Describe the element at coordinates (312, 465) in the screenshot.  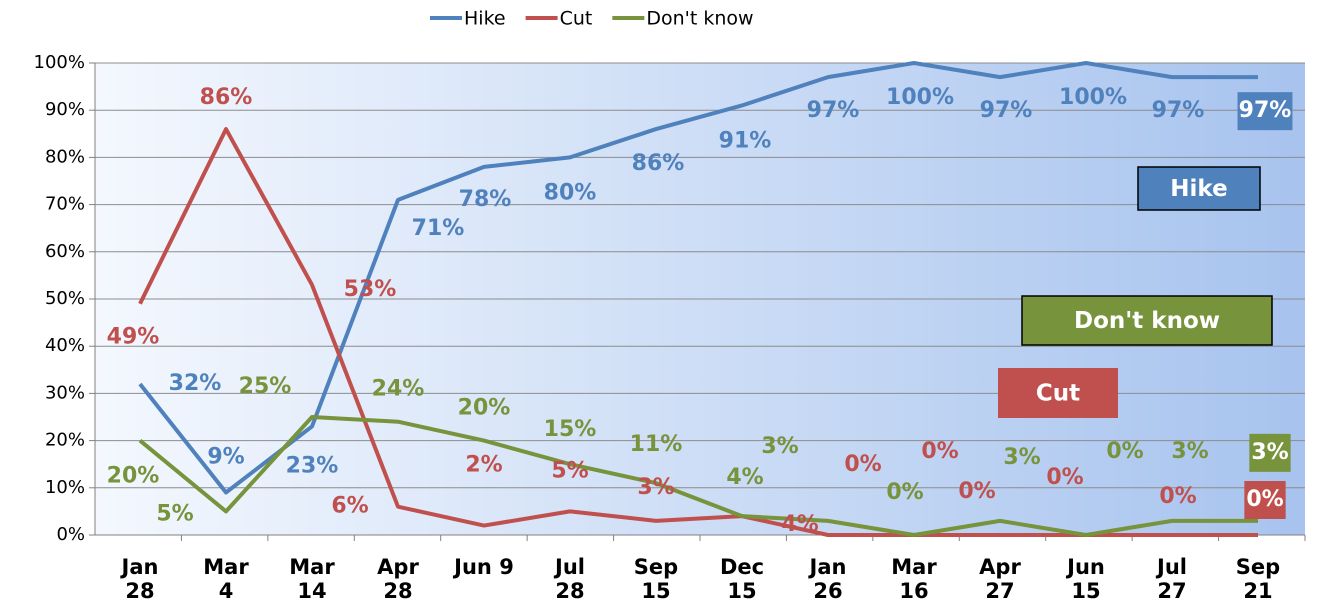
I see `value-label: 23%` at that location.